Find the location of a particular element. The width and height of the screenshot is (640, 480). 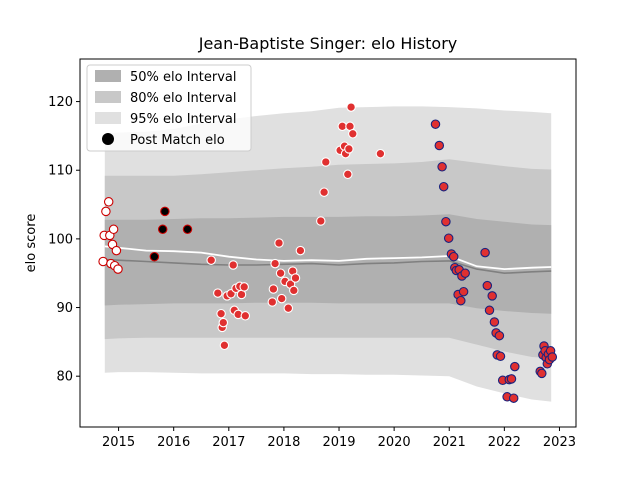

legend-label-50: 50% elo Interval is located at coordinates (183, 77).